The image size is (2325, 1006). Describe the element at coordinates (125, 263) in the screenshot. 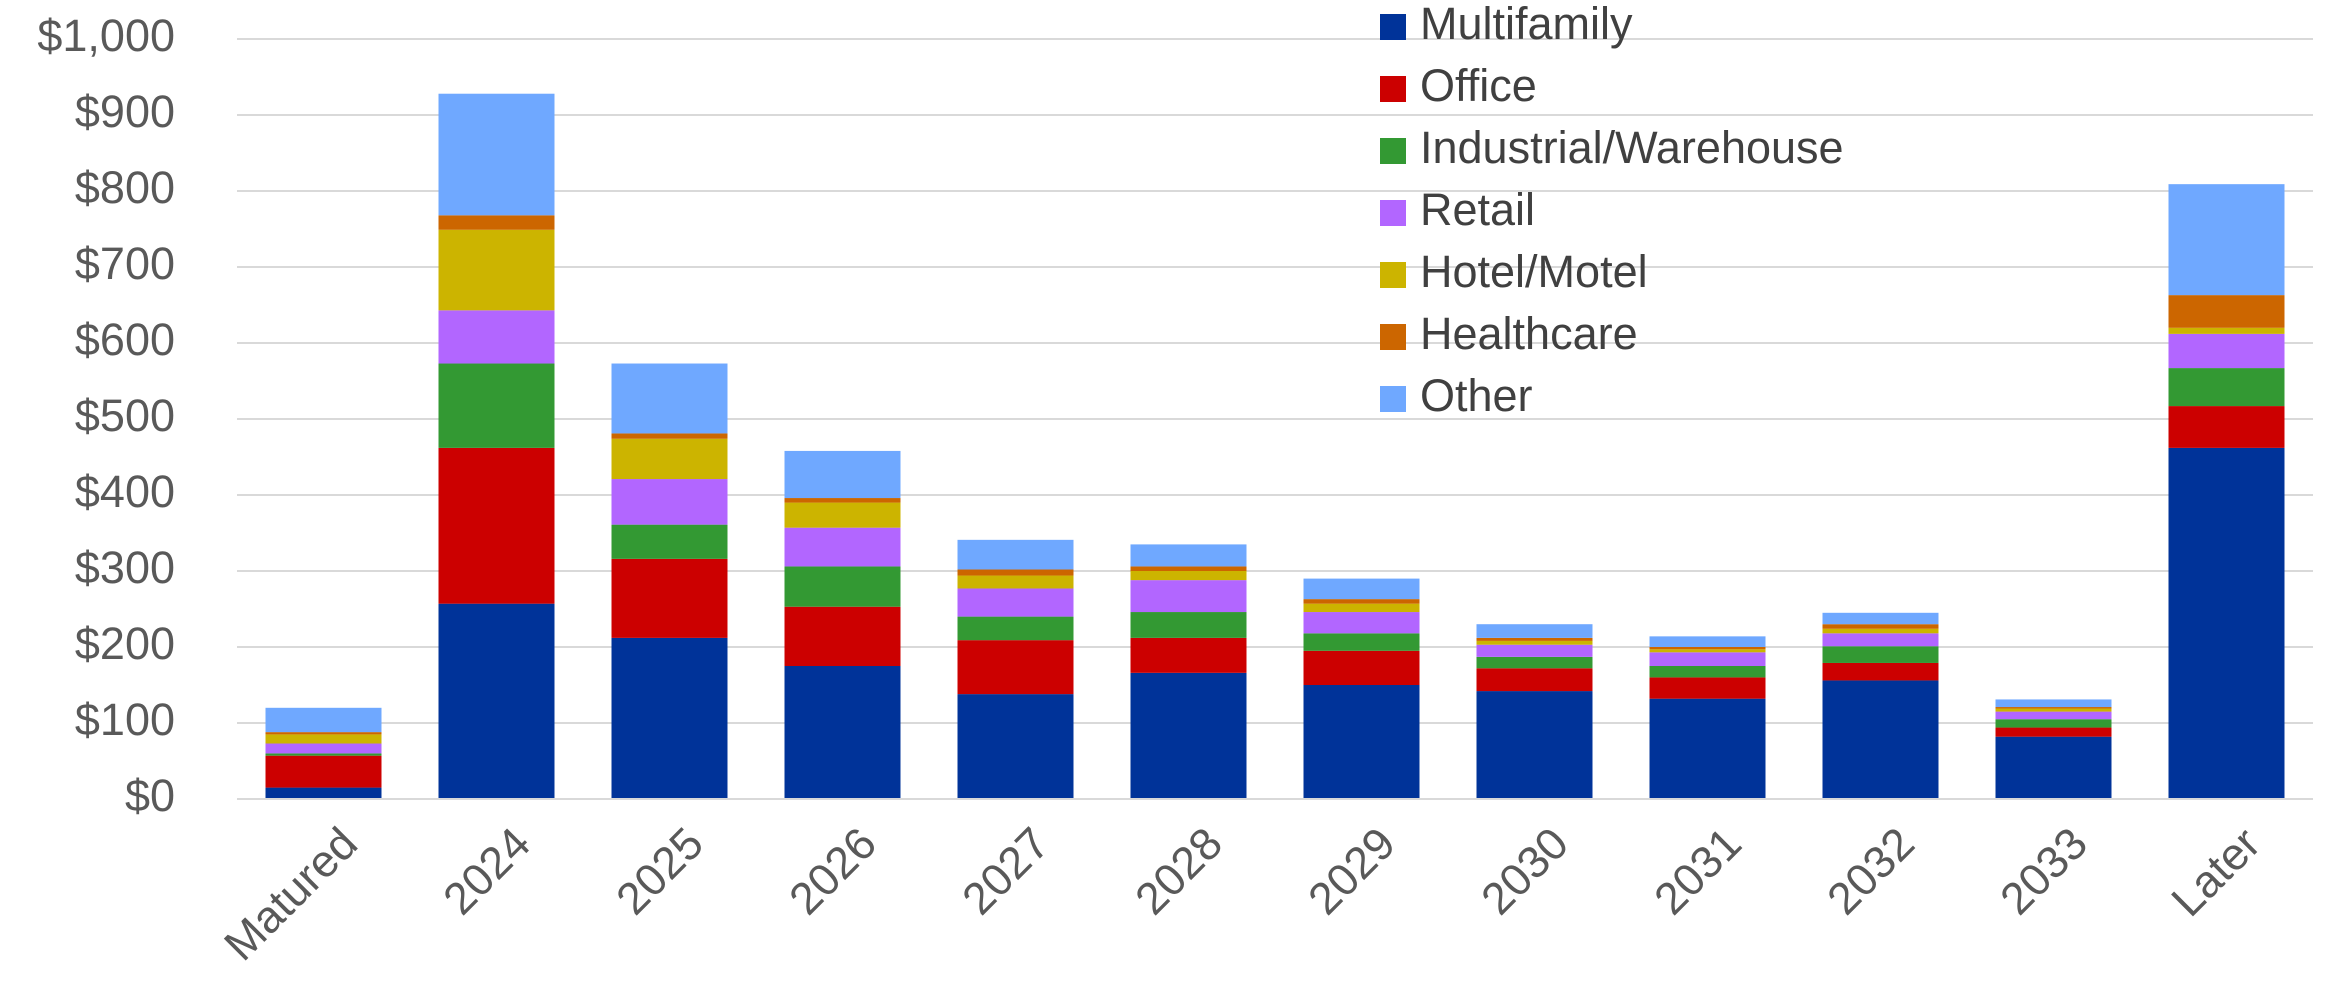

I see `y-tick-label: $700` at that location.